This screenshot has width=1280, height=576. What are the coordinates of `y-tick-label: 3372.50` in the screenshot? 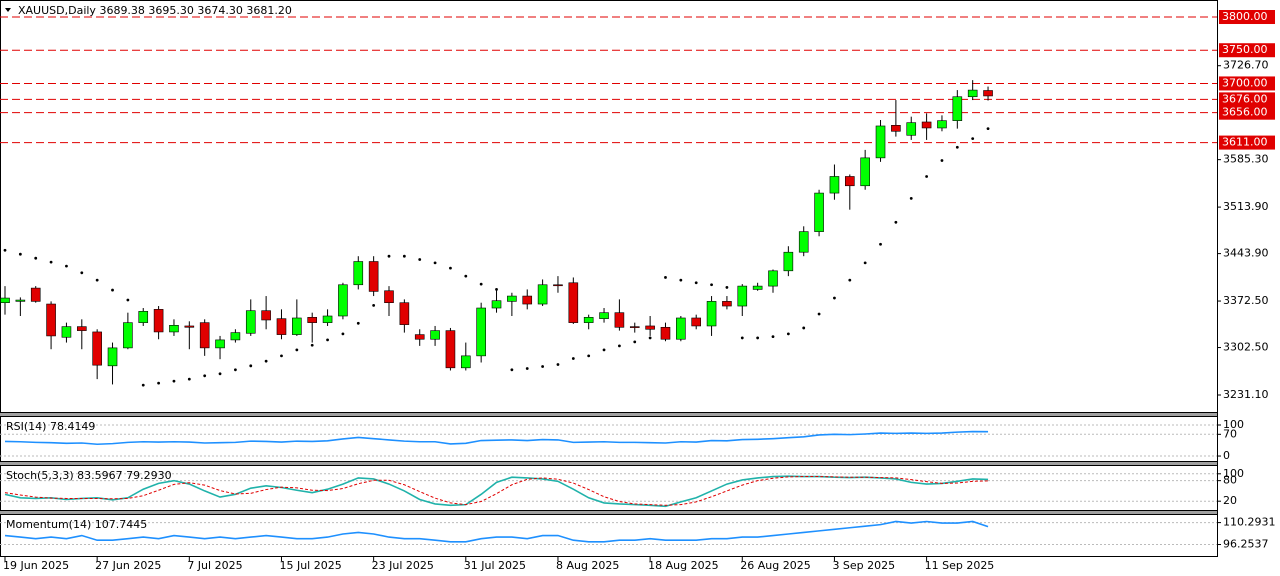 It's located at (1246, 300).